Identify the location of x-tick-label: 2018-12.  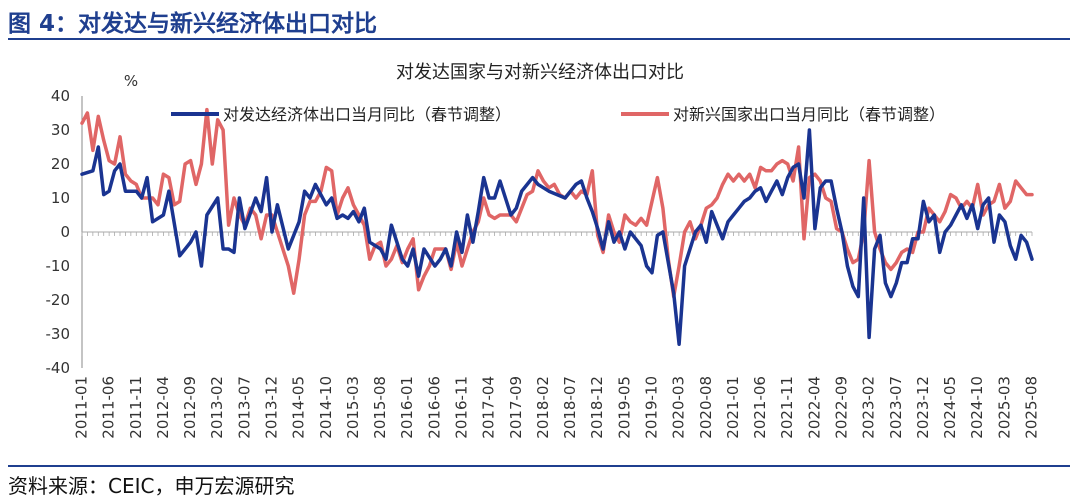
(597, 407).